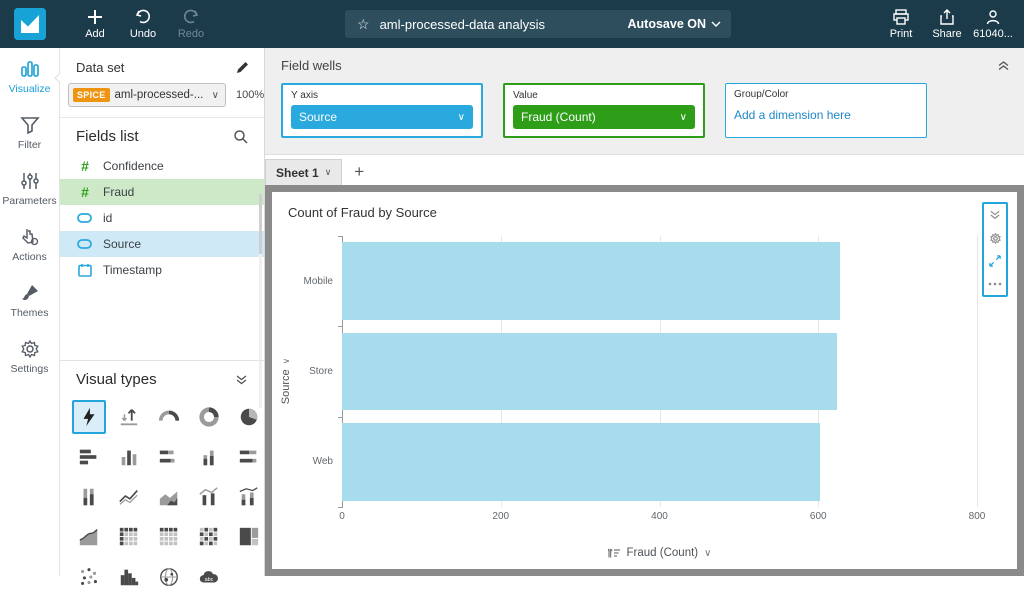  I want to click on nav-item-actions: Actions, so click(29, 244).